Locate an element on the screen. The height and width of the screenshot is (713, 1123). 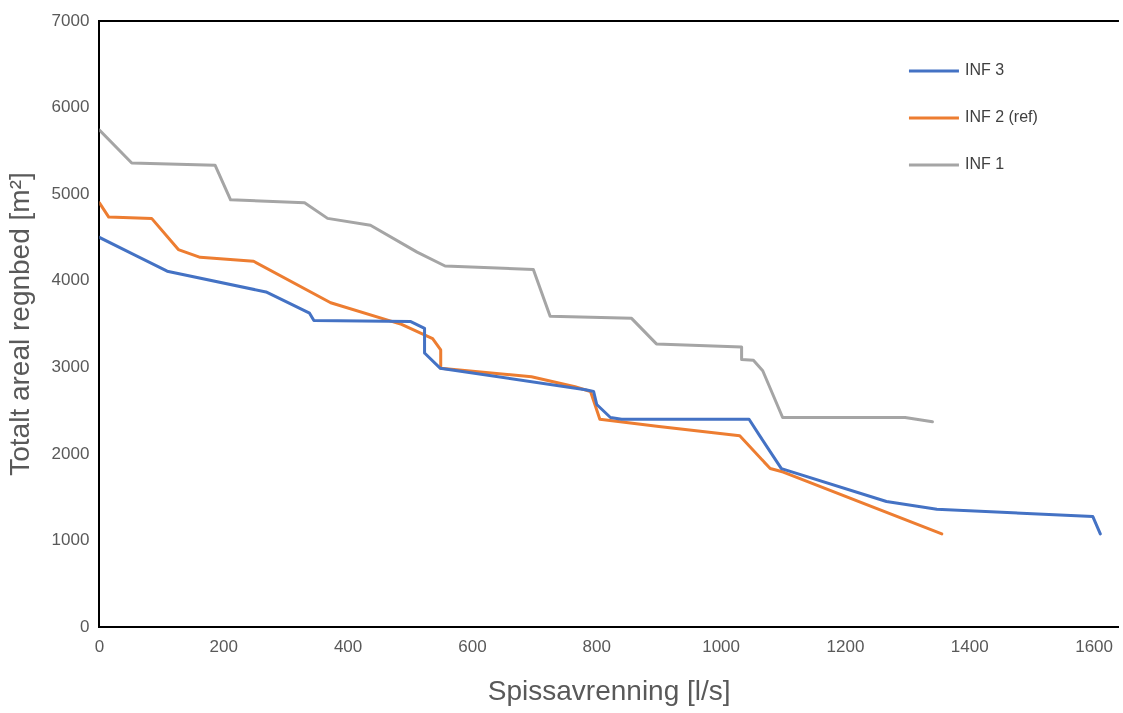
y-tick-label: 3000 is located at coordinates (70, 366).